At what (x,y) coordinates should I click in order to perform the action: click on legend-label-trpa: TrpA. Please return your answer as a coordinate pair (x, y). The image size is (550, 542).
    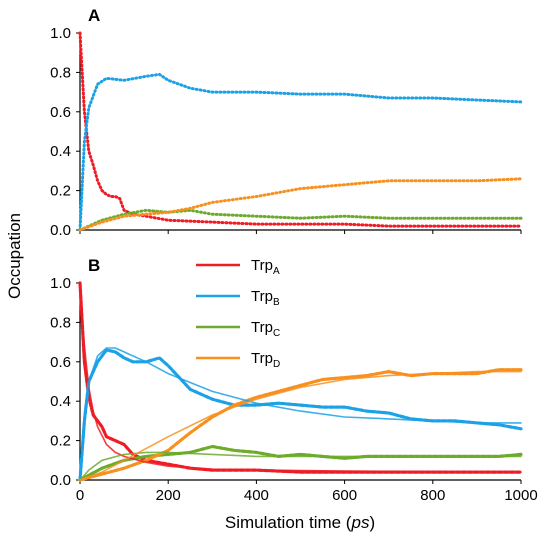
    Looking at the image, I should click on (265, 267).